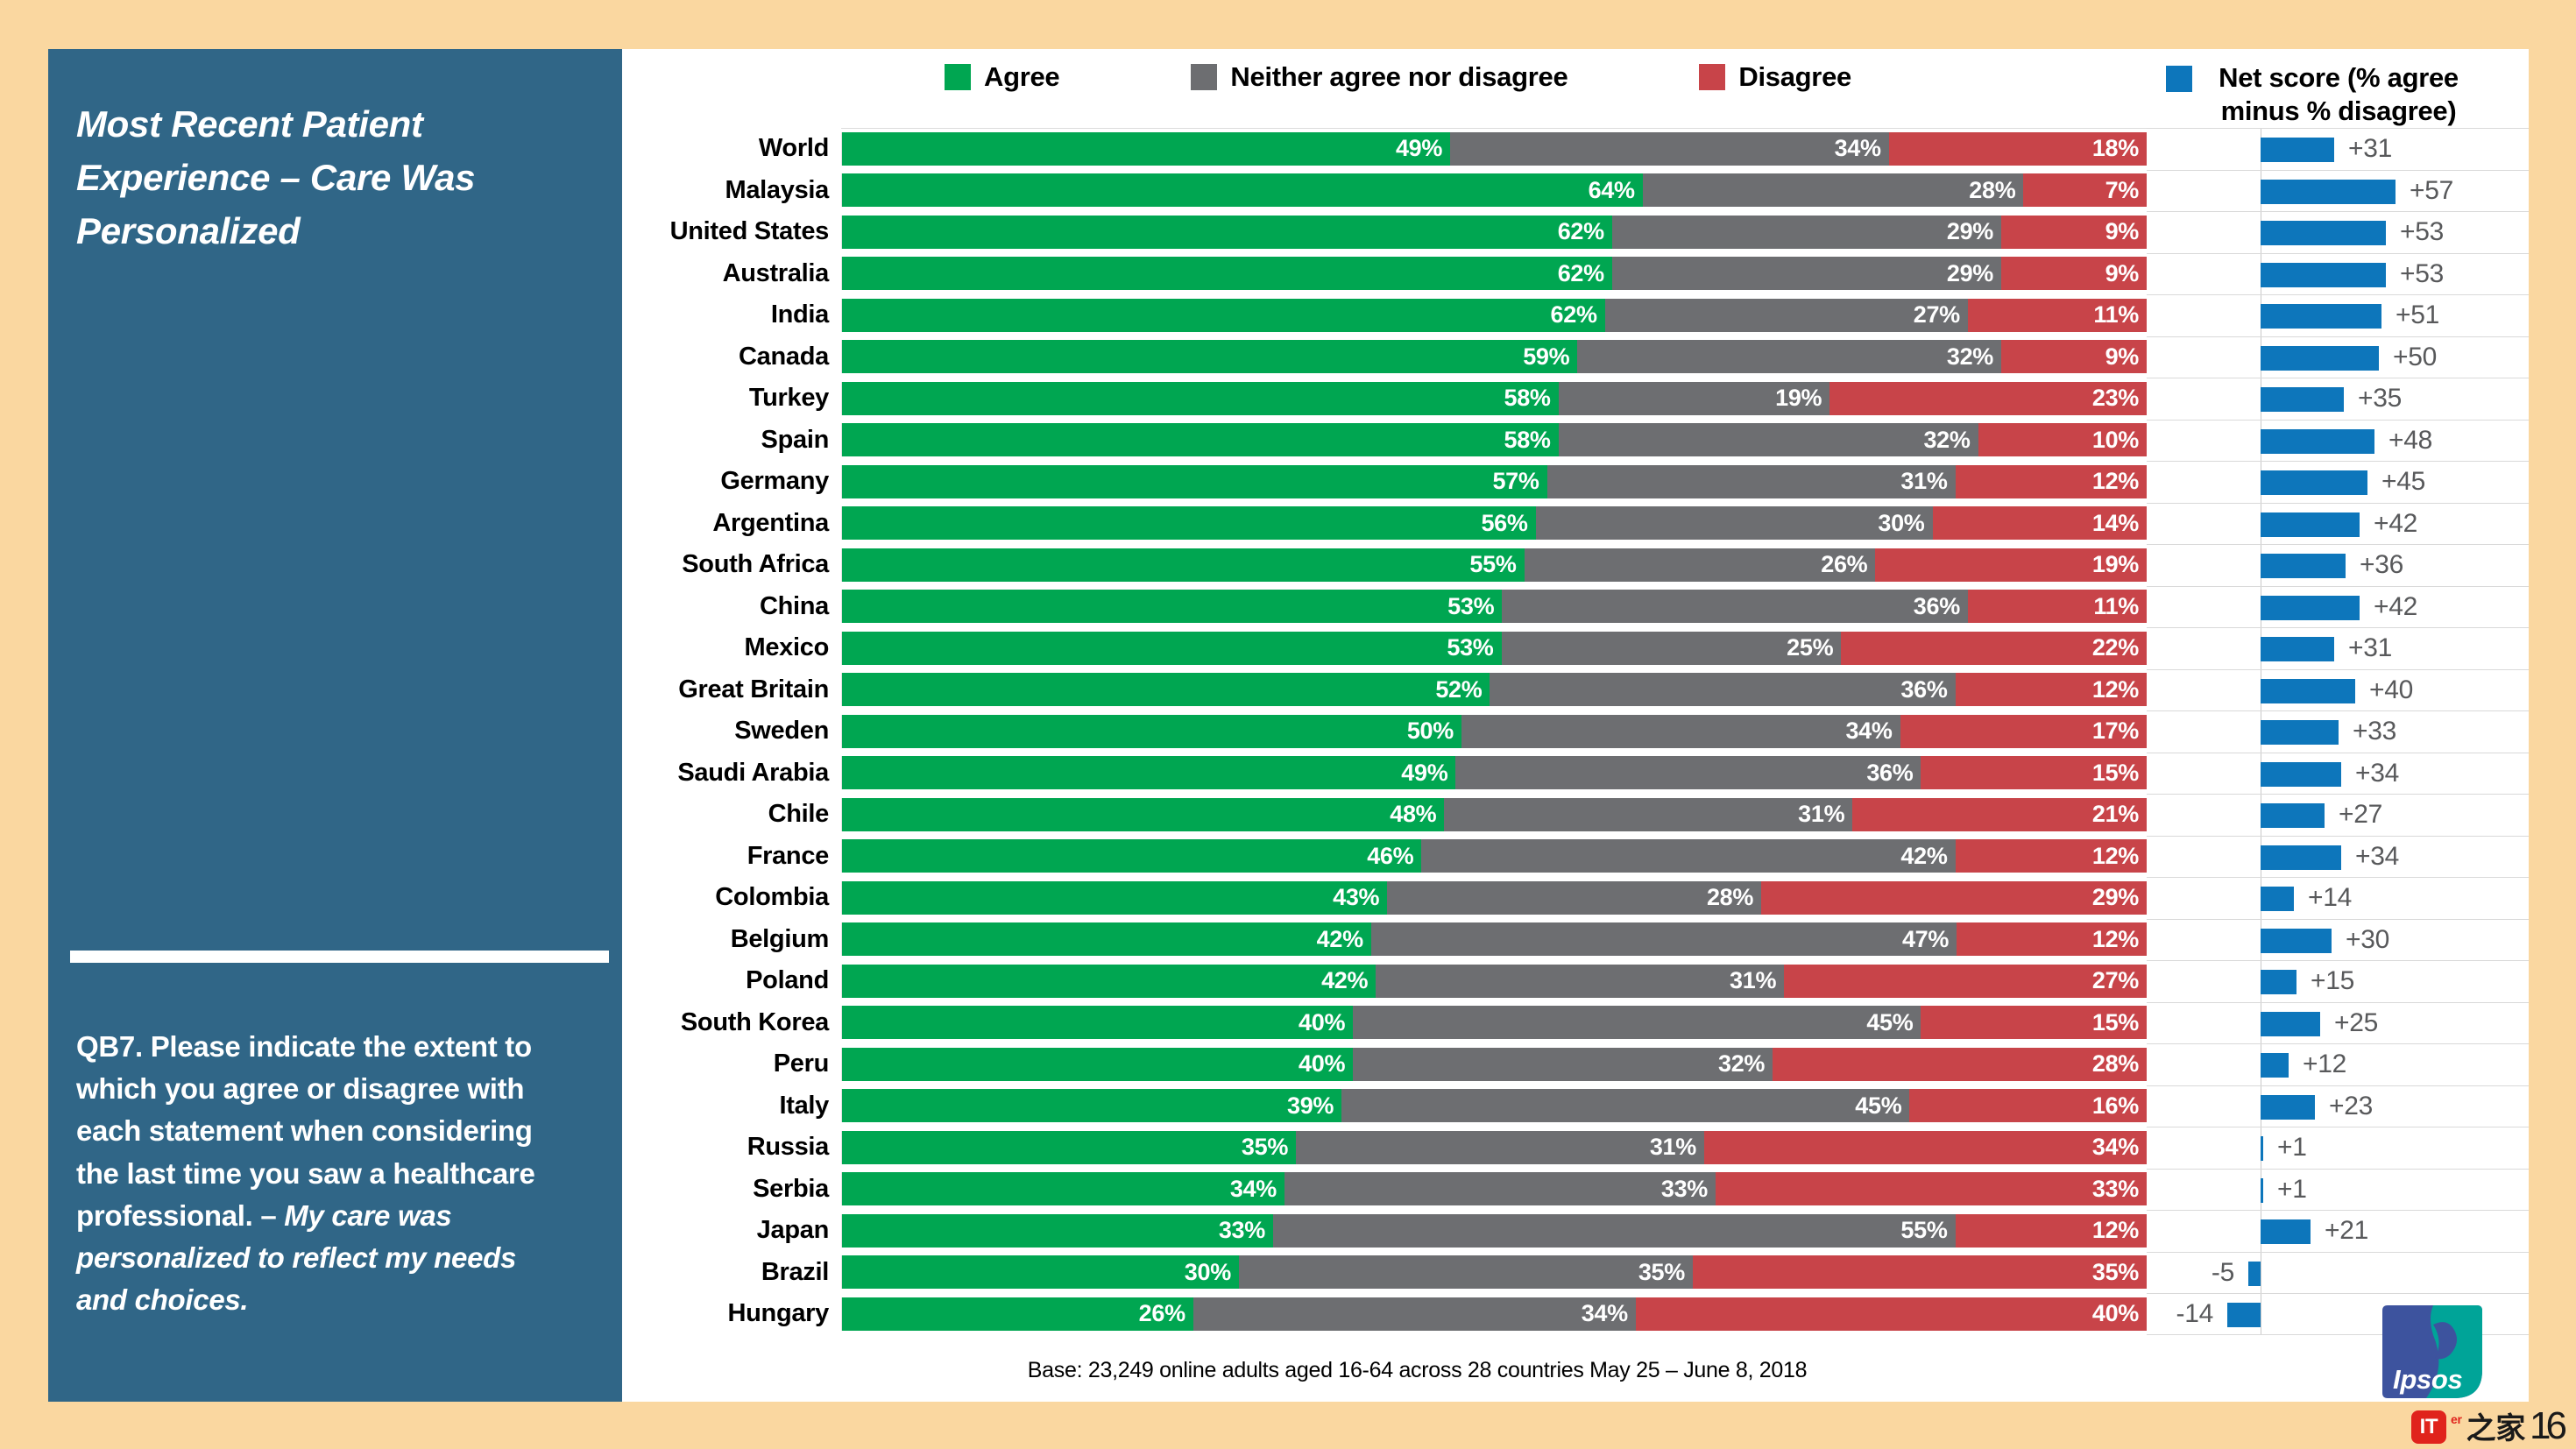 This screenshot has height=1449, width=2576. Describe the element at coordinates (2115, 898) in the screenshot. I see `segment-value: 29%` at that location.